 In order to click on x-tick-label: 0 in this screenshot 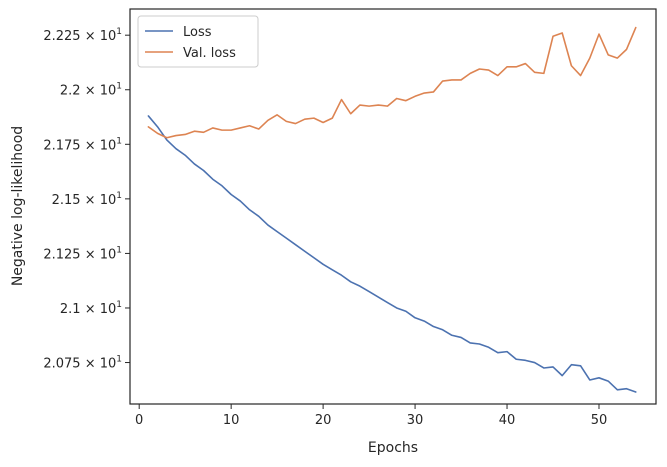, I will do `click(139, 420)`.